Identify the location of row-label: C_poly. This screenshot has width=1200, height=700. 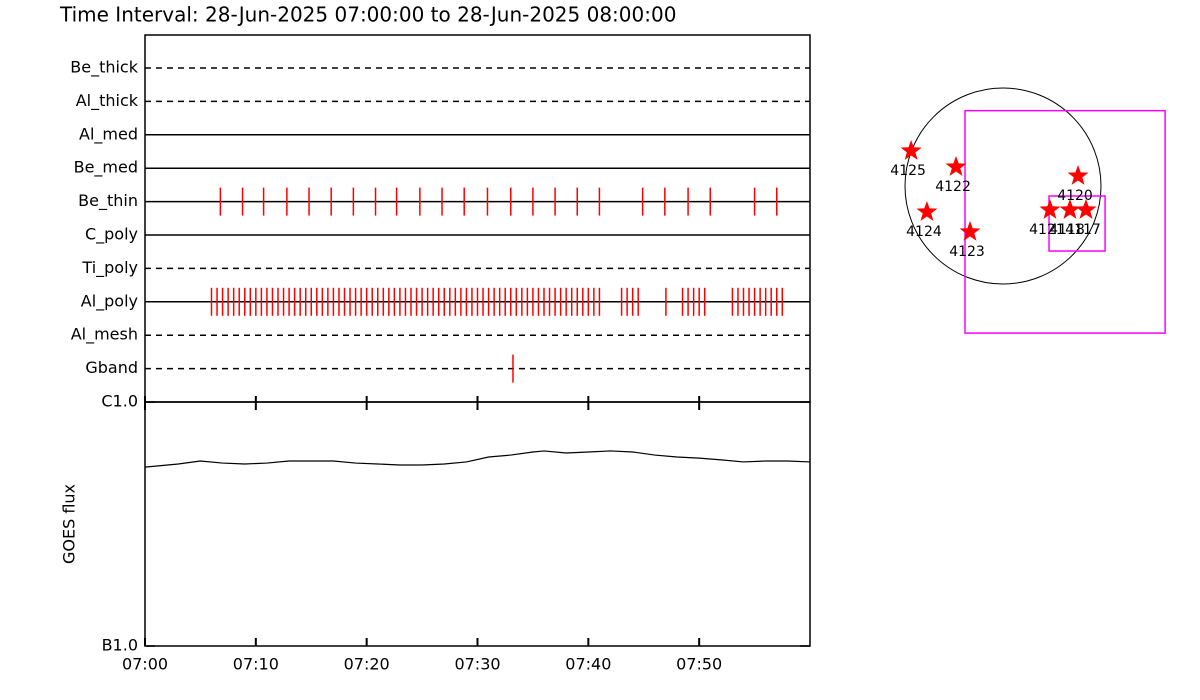
(111, 235).